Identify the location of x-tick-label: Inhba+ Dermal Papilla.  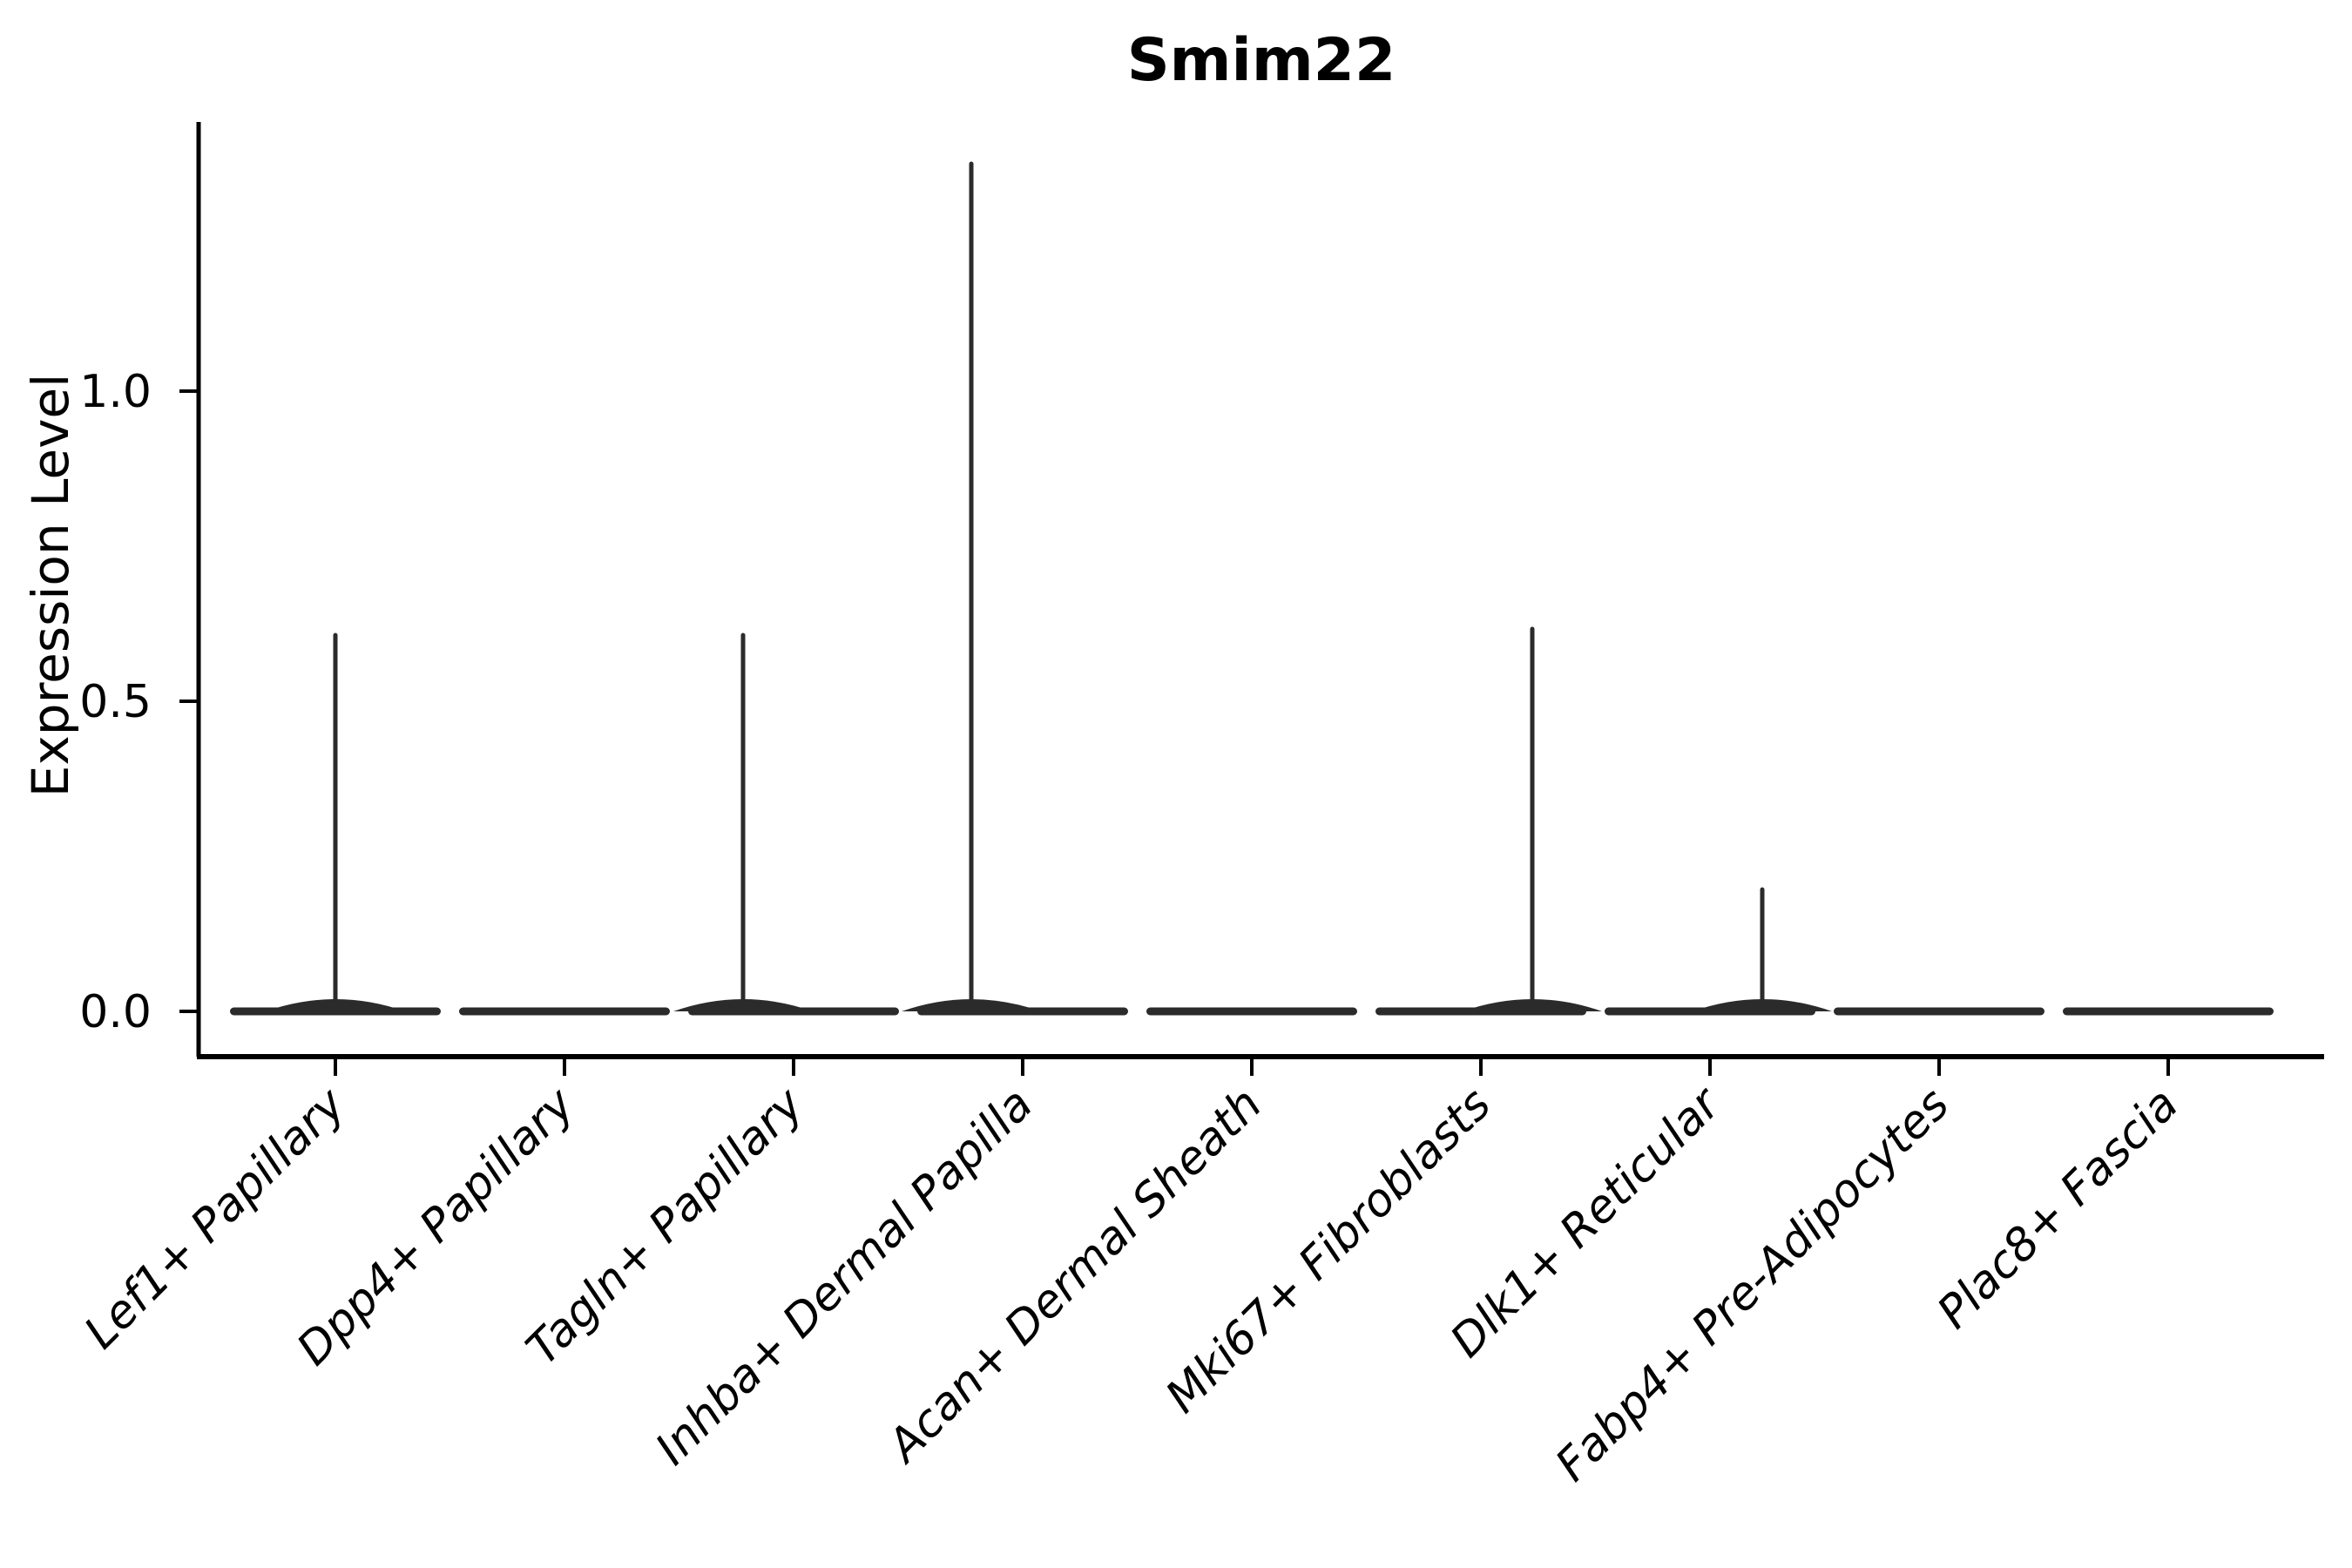
(844, 1277).